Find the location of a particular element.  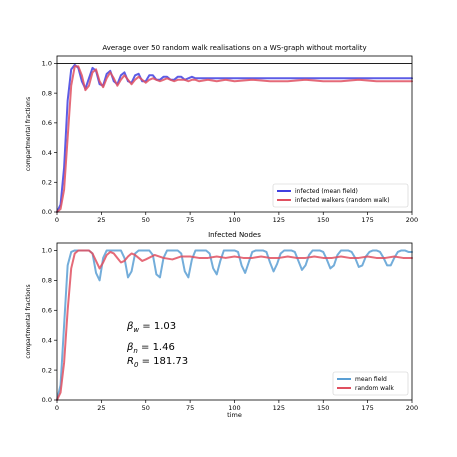

x-axis-label: time is located at coordinates (234, 415).